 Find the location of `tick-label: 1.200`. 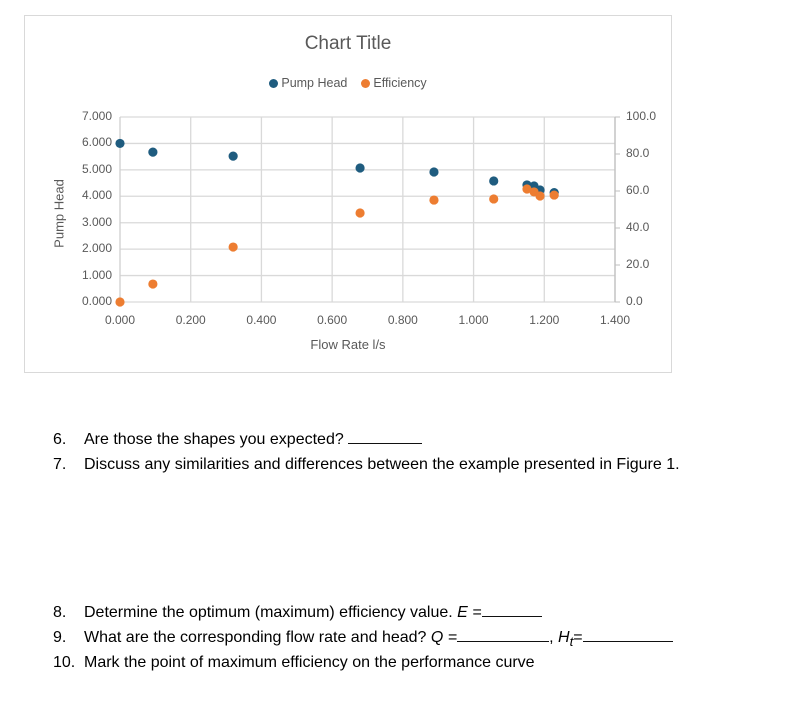

tick-label: 1.200 is located at coordinates (544, 320).